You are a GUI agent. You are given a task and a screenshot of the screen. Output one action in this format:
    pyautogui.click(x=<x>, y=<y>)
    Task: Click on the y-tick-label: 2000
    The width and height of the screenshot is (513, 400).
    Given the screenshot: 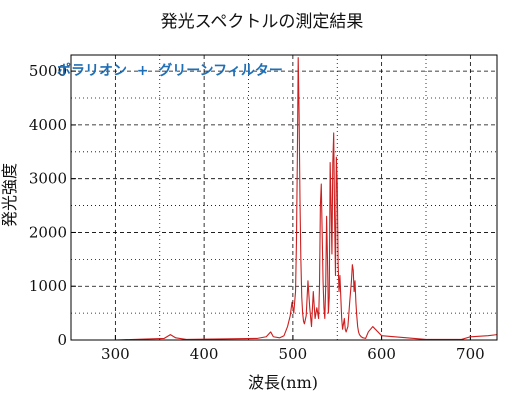 What is the action you would take?
    pyautogui.click(x=48, y=232)
    